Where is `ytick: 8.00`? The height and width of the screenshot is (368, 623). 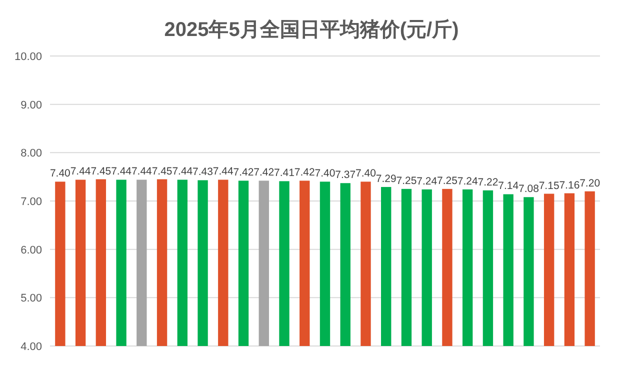 ytick: 8.00 is located at coordinates (31, 154).